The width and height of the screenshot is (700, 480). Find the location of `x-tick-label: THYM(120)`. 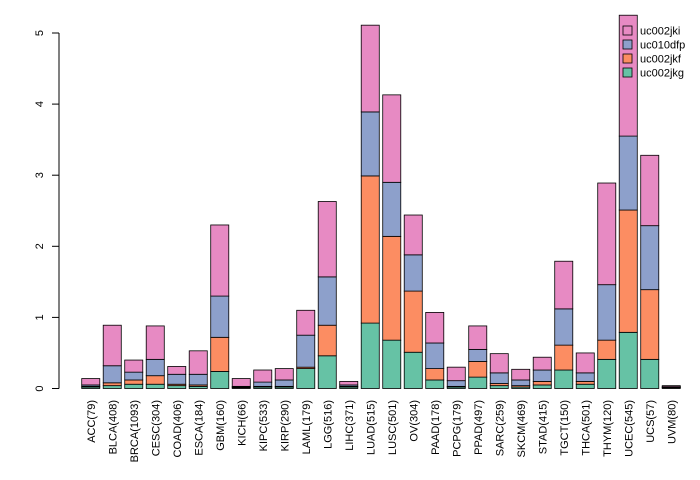

x-tick-label: THYM(120) is located at coordinates (608, 428).